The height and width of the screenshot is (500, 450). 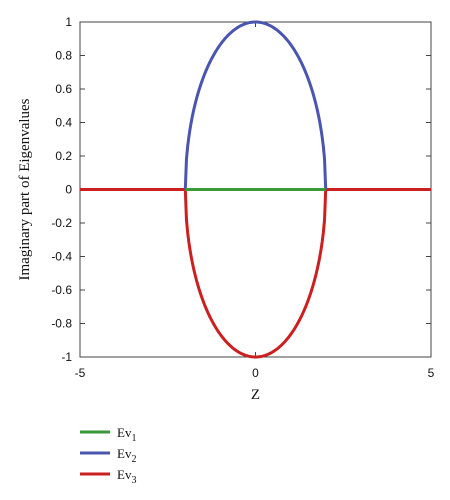 What do you see at coordinates (25, 189) in the screenshot?
I see `y-axis-title: Imaginary part of Eigenvalues` at bounding box center [25, 189].